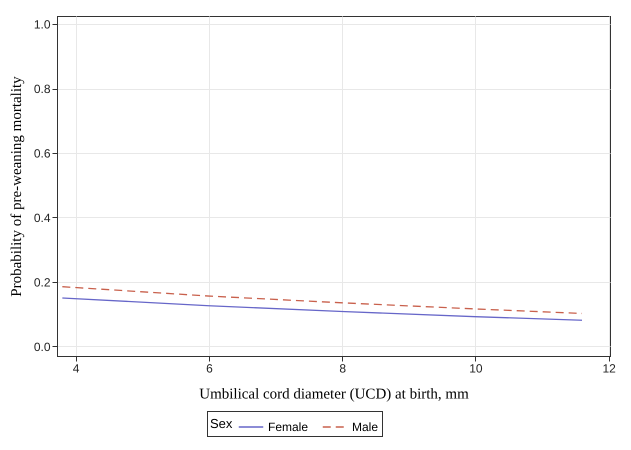 This screenshot has height=450, width=631. What do you see at coordinates (609, 369) in the screenshot?
I see `x-tick-label: 12` at bounding box center [609, 369].